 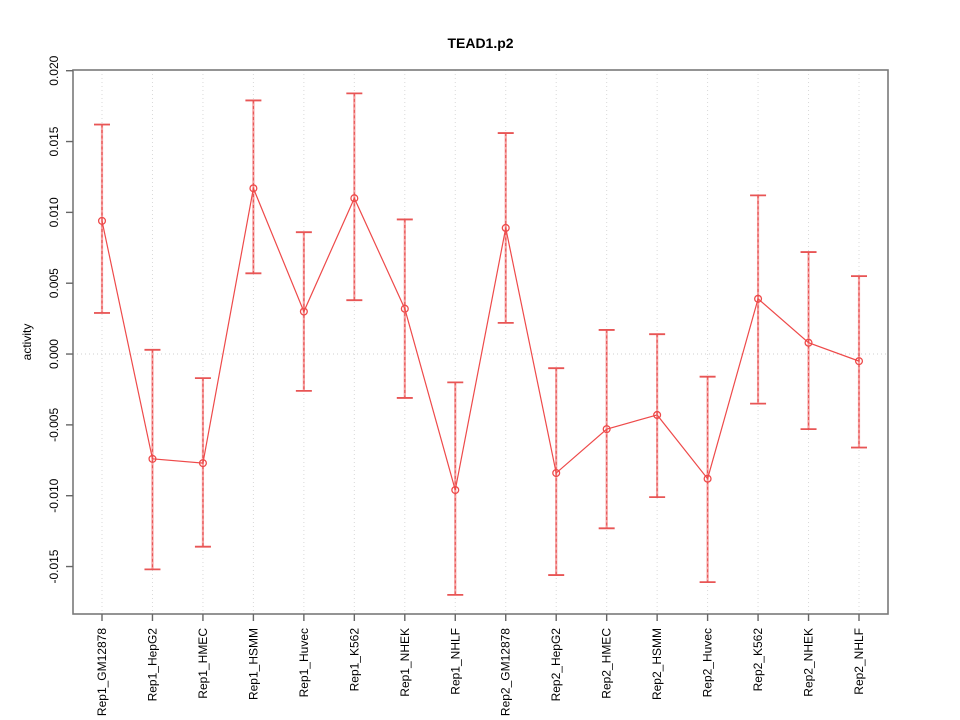 I want to click on x-tick-label: Rep2_GM12878, so click(x=506, y=672).